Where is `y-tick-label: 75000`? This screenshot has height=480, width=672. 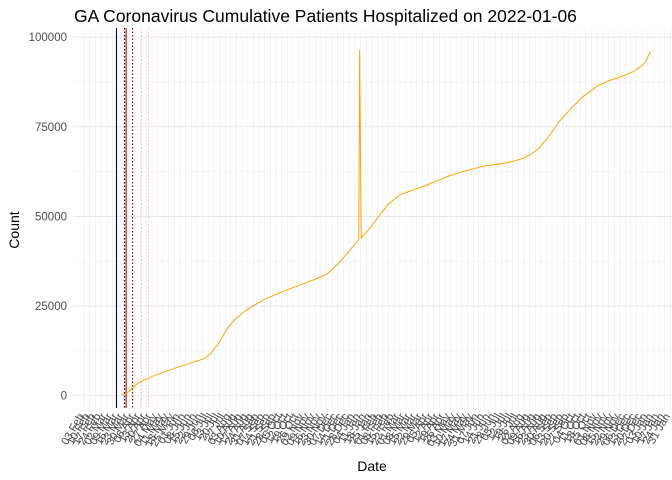
y-tick-label: 75000 is located at coordinates (51, 128).